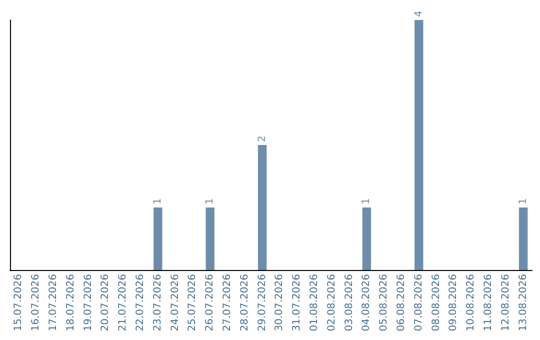 The image size is (540, 340). I want to click on x-tick-label: 28.07.2026, so click(244, 303).